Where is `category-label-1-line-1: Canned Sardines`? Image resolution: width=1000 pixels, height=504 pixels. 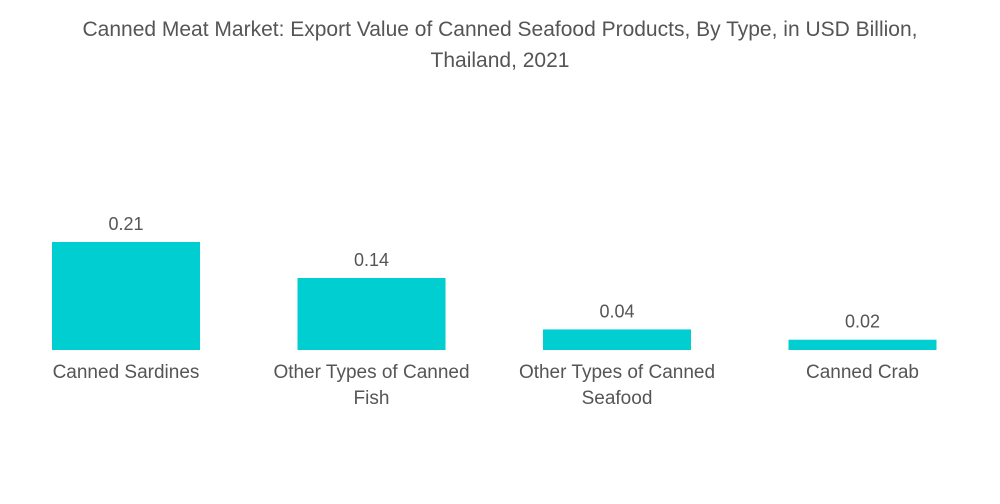
category-label-1-line-1: Canned Sardines is located at coordinates (126, 372).